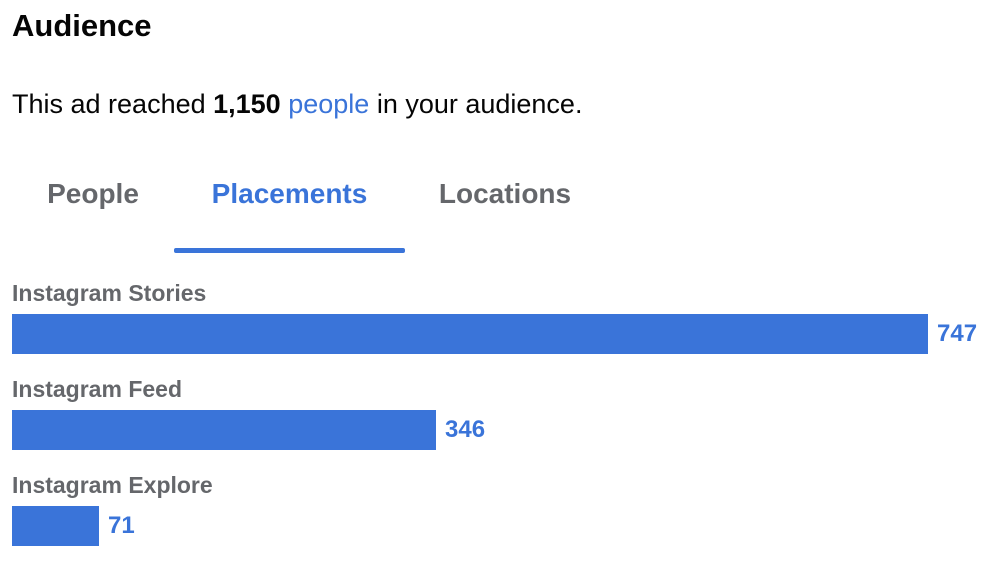  What do you see at coordinates (505, 193) in the screenshot?
I see `tab-locations: Locations` at bounding box center [505, 193].